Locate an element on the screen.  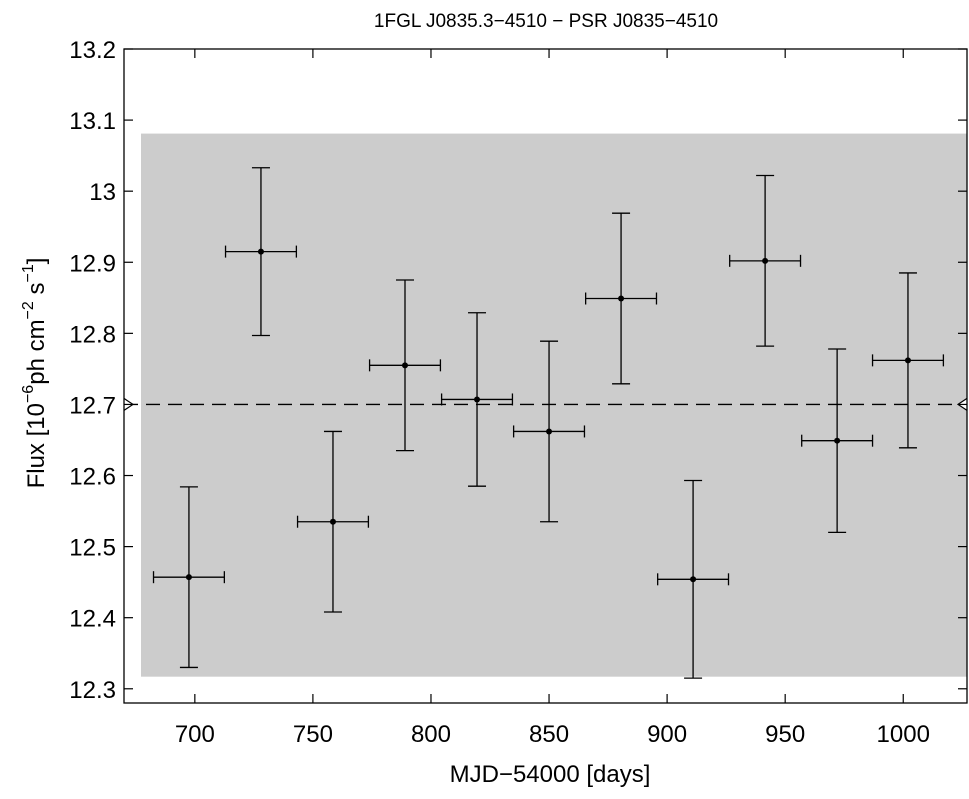
y-axis-label-mid2: s is located at coordinates (36, 292).